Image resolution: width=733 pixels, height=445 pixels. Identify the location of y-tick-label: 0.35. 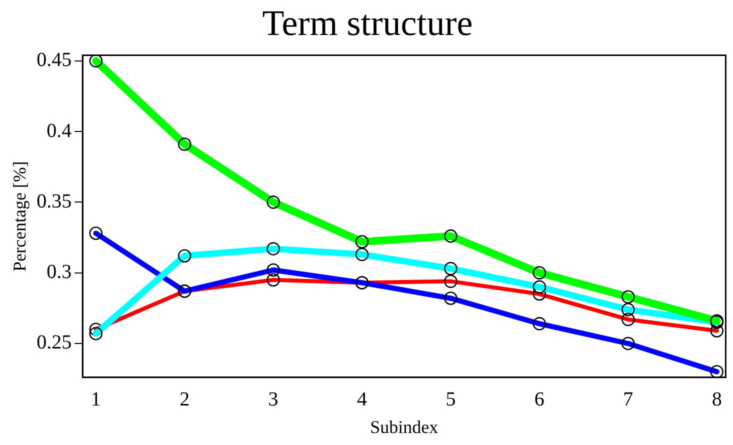
(54, 201).